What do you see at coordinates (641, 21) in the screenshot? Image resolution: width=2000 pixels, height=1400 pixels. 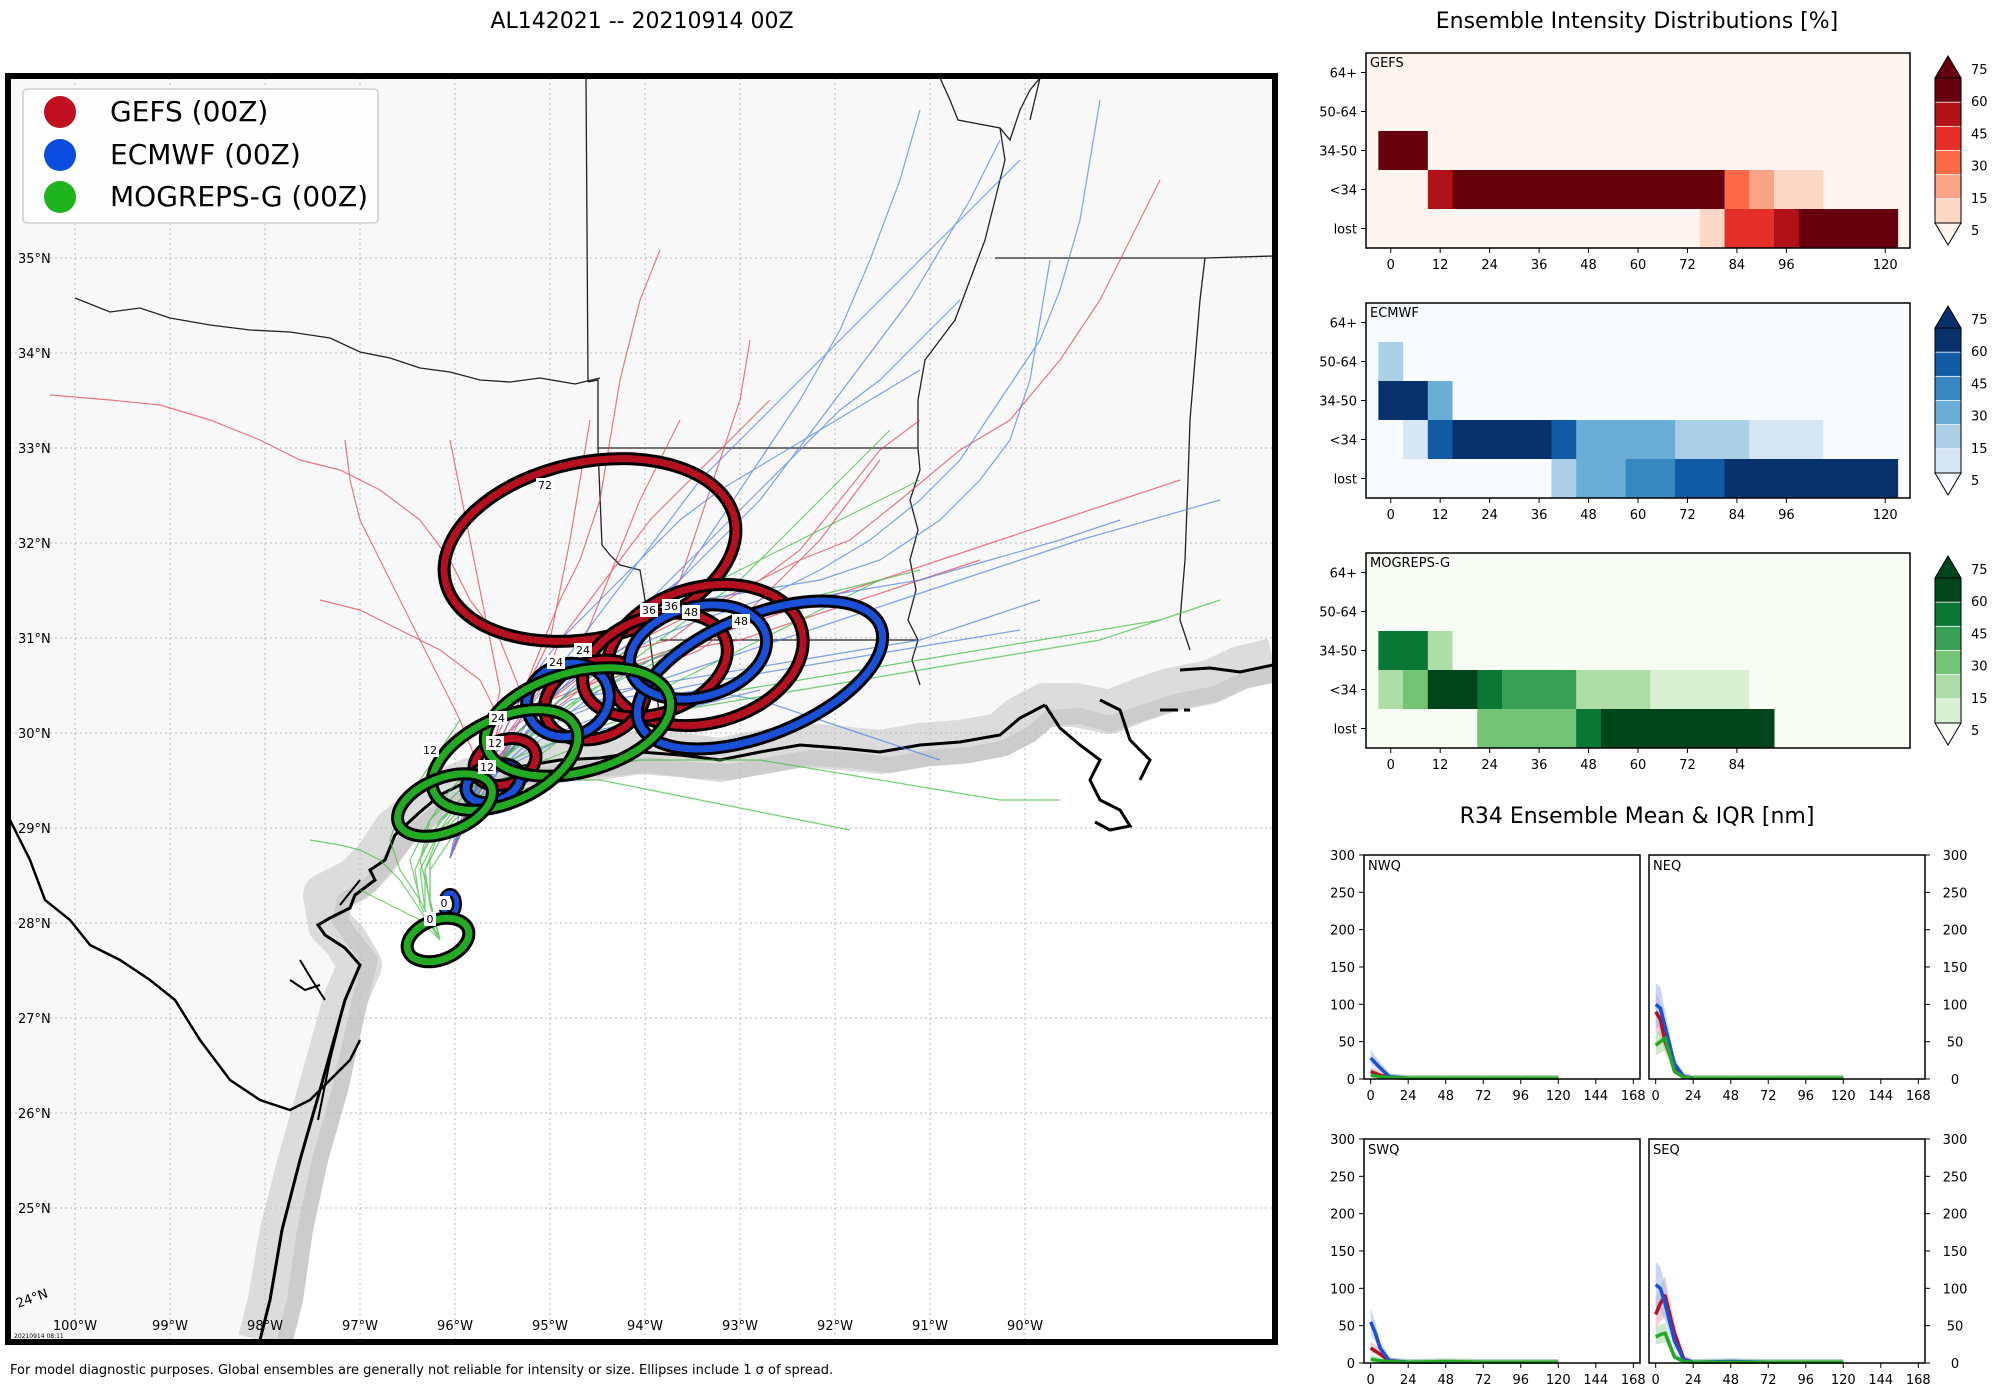 I see `main-title: AL142021 -- 20210914 00Z` at bounding box center [641, 21].